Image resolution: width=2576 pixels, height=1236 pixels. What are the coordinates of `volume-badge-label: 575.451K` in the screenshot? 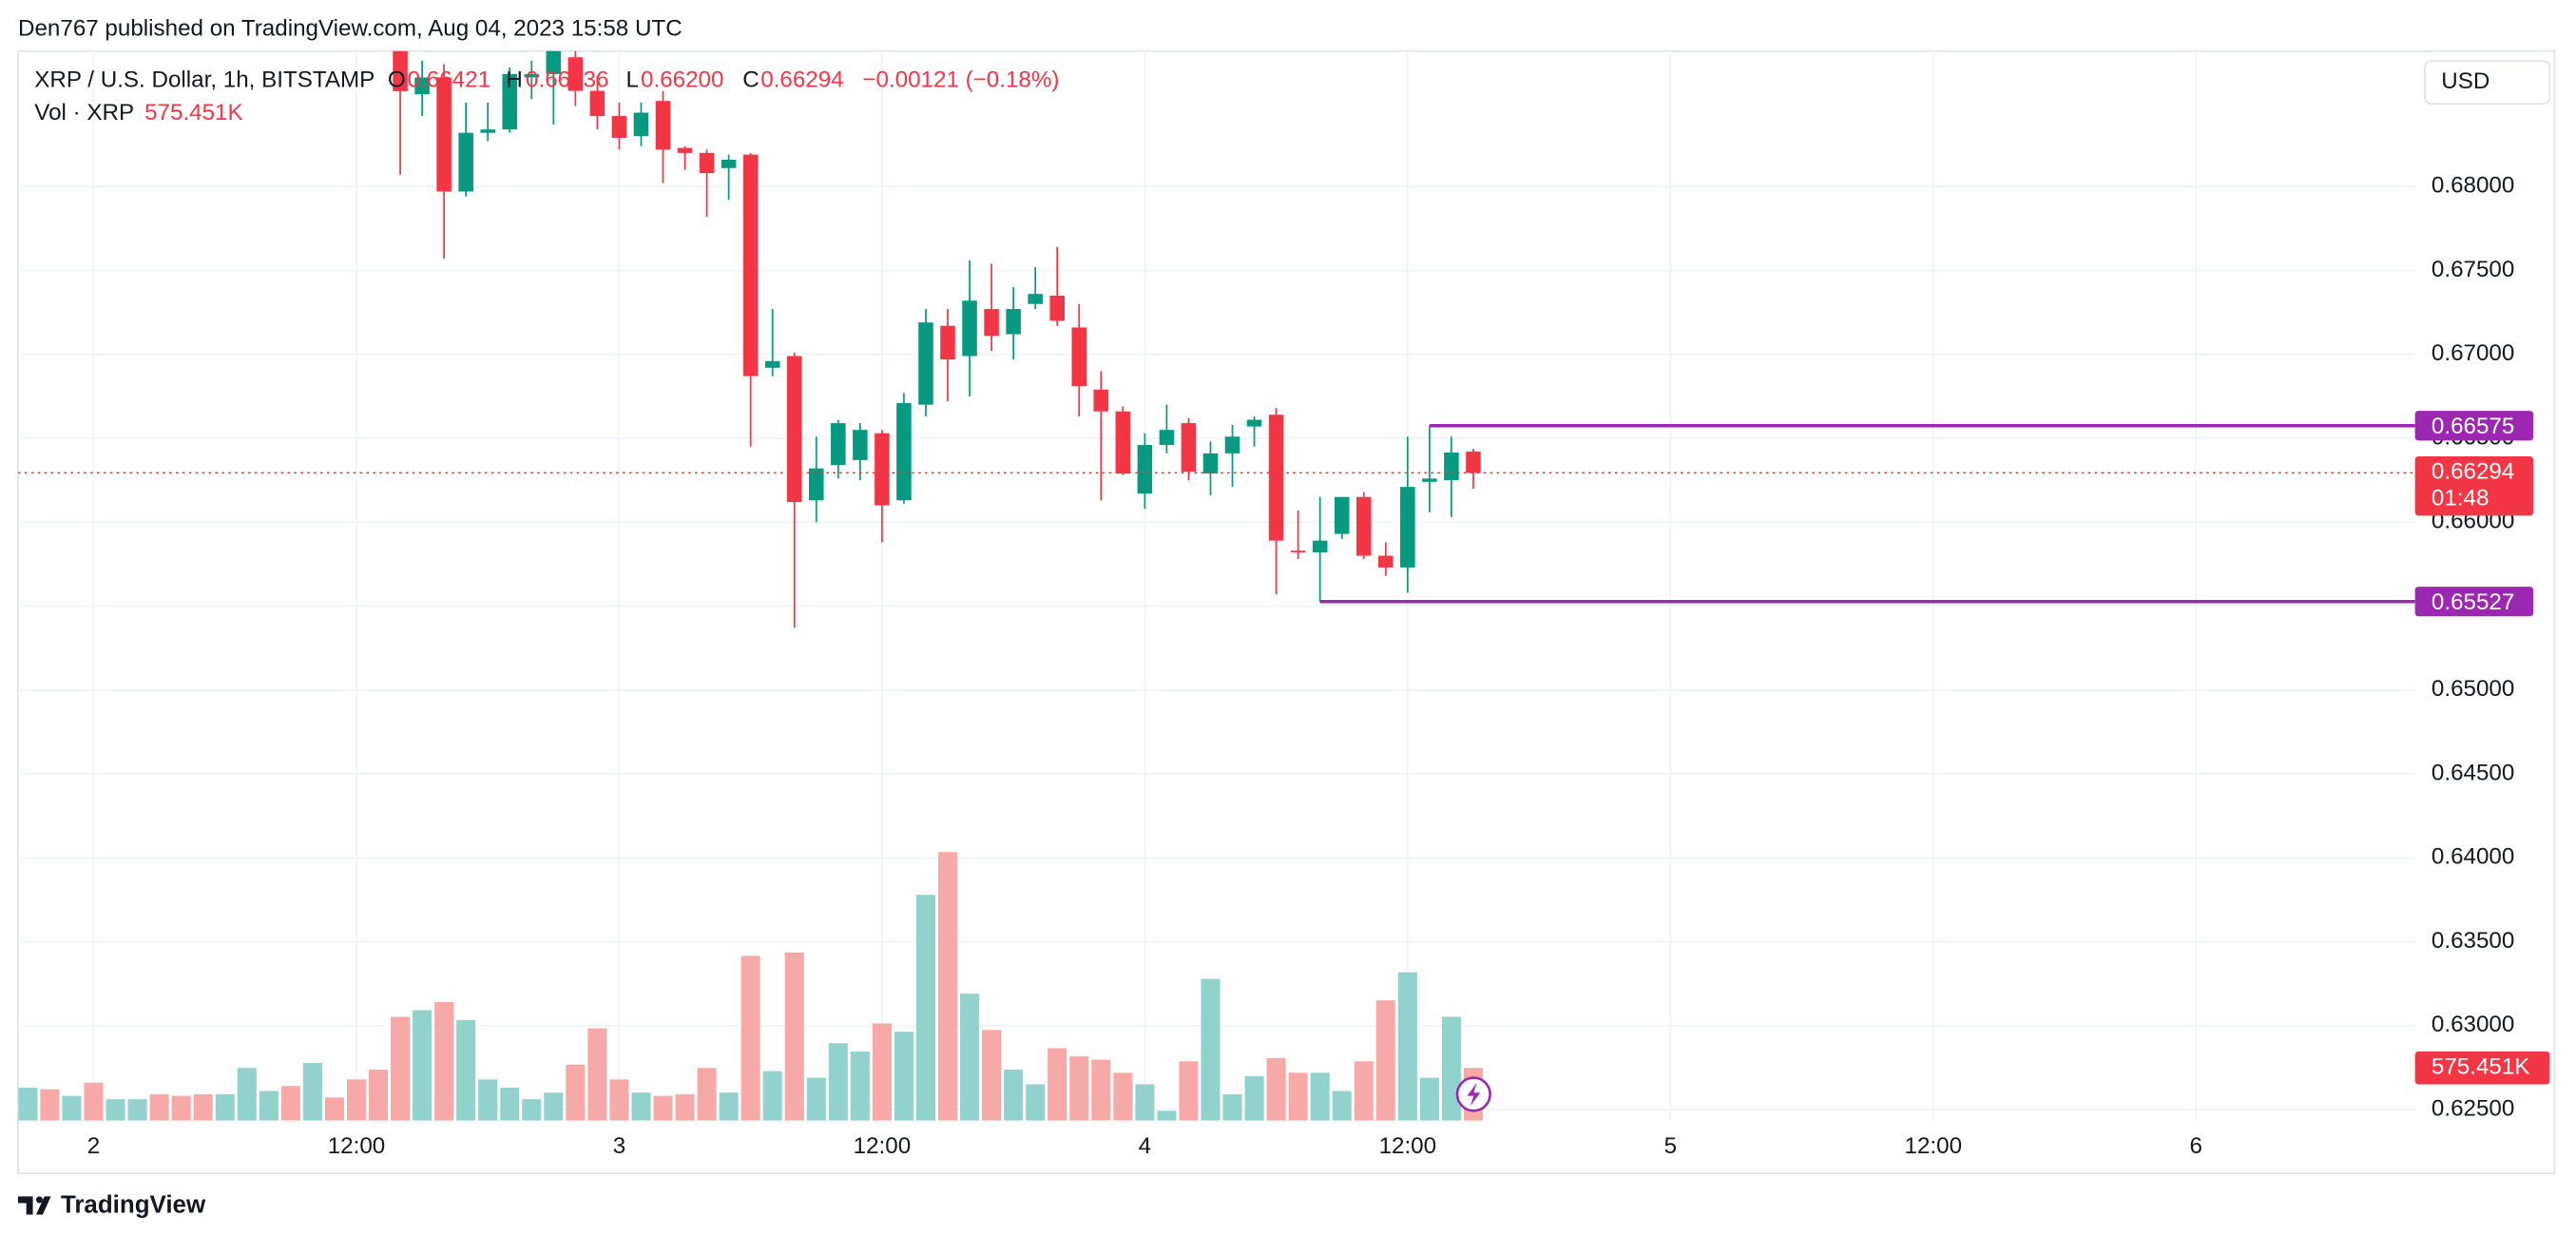 It's located at (2481, 1067).